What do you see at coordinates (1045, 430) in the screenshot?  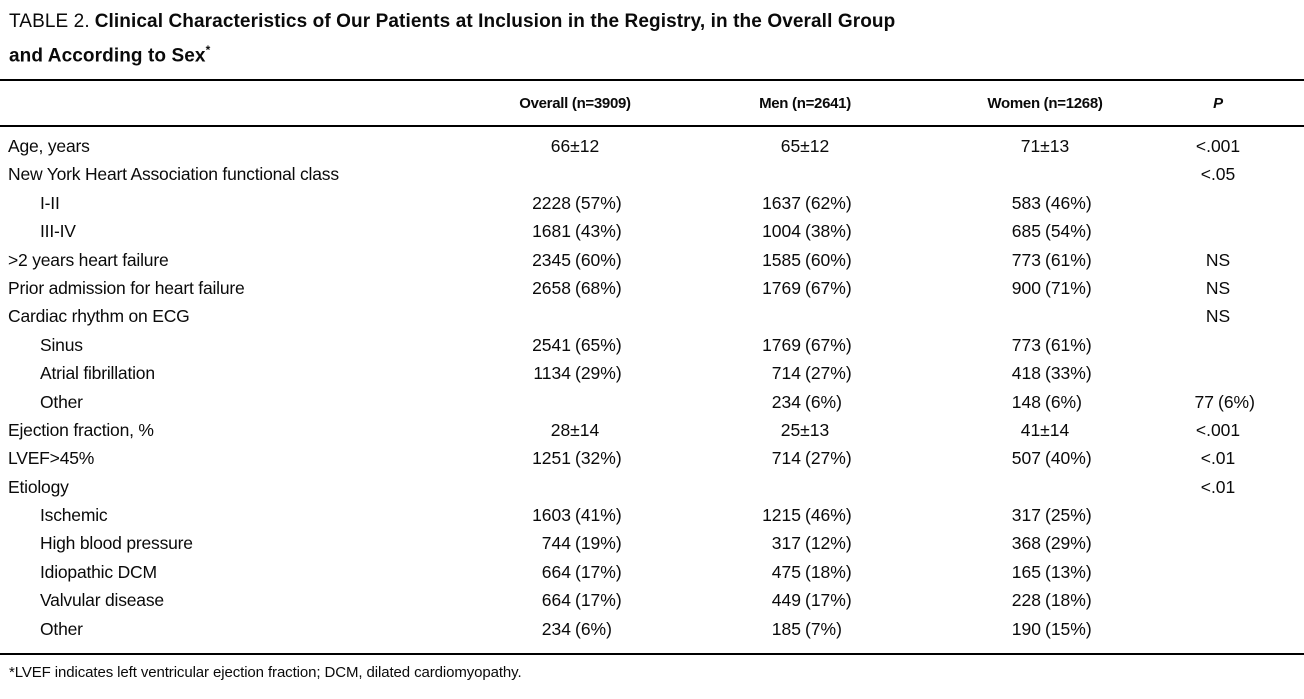 I see `cell-women: 41±14` at bounding box center [1045, 430].